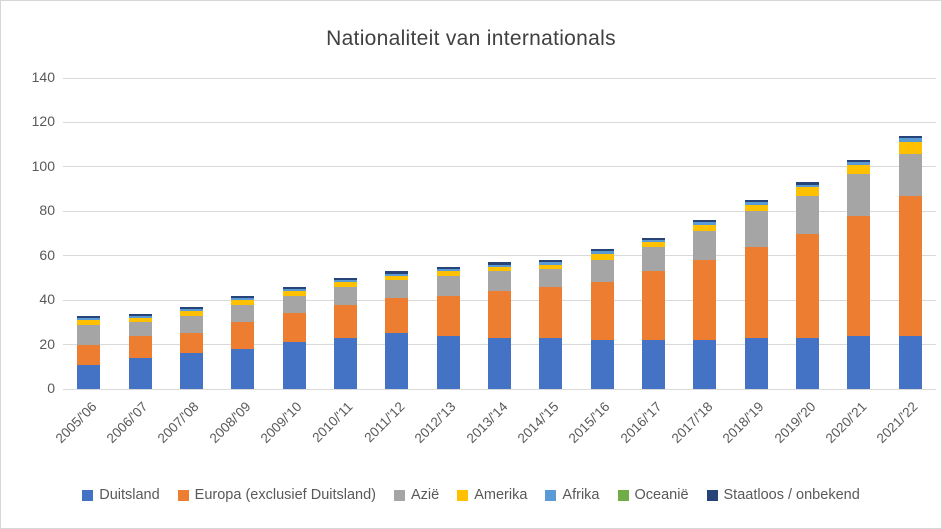  I want to click on bar-2015/'16, so click(602, 319).